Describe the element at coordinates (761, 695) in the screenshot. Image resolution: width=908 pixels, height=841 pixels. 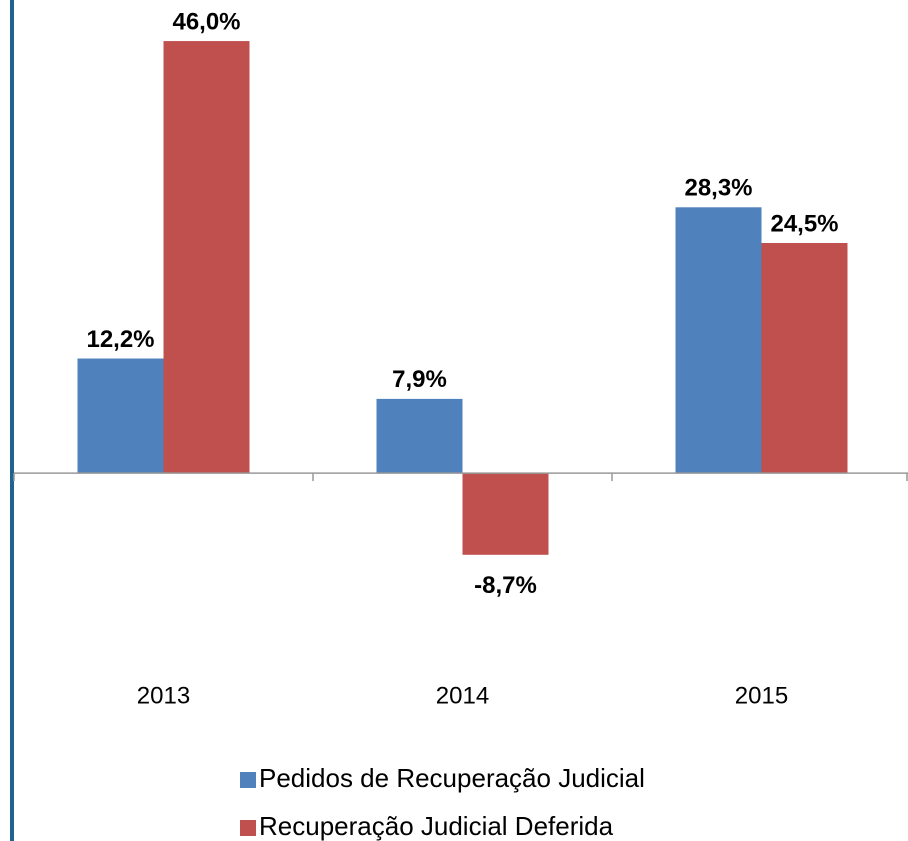
I see `x-tick-label: 2015` at that location.